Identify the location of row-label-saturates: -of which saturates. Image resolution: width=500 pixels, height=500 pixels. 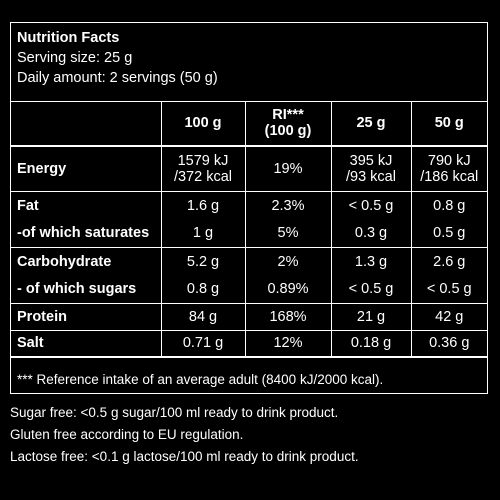
(83, 233).